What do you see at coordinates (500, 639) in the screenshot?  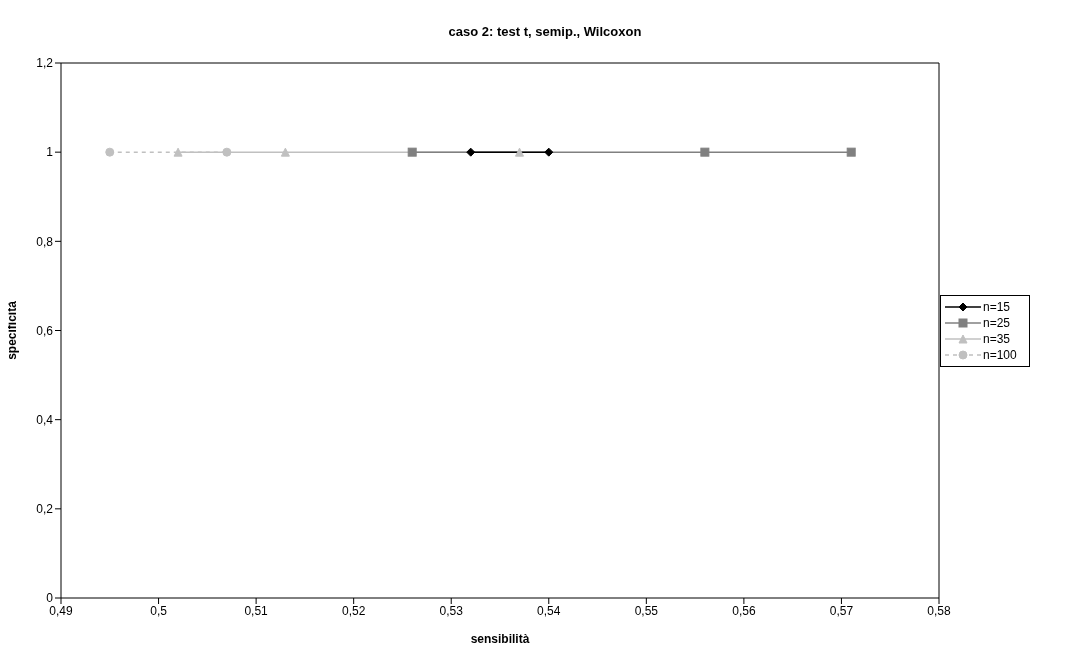 I see `x-axis-title: sensibilità` at bounding box center [500, 639].